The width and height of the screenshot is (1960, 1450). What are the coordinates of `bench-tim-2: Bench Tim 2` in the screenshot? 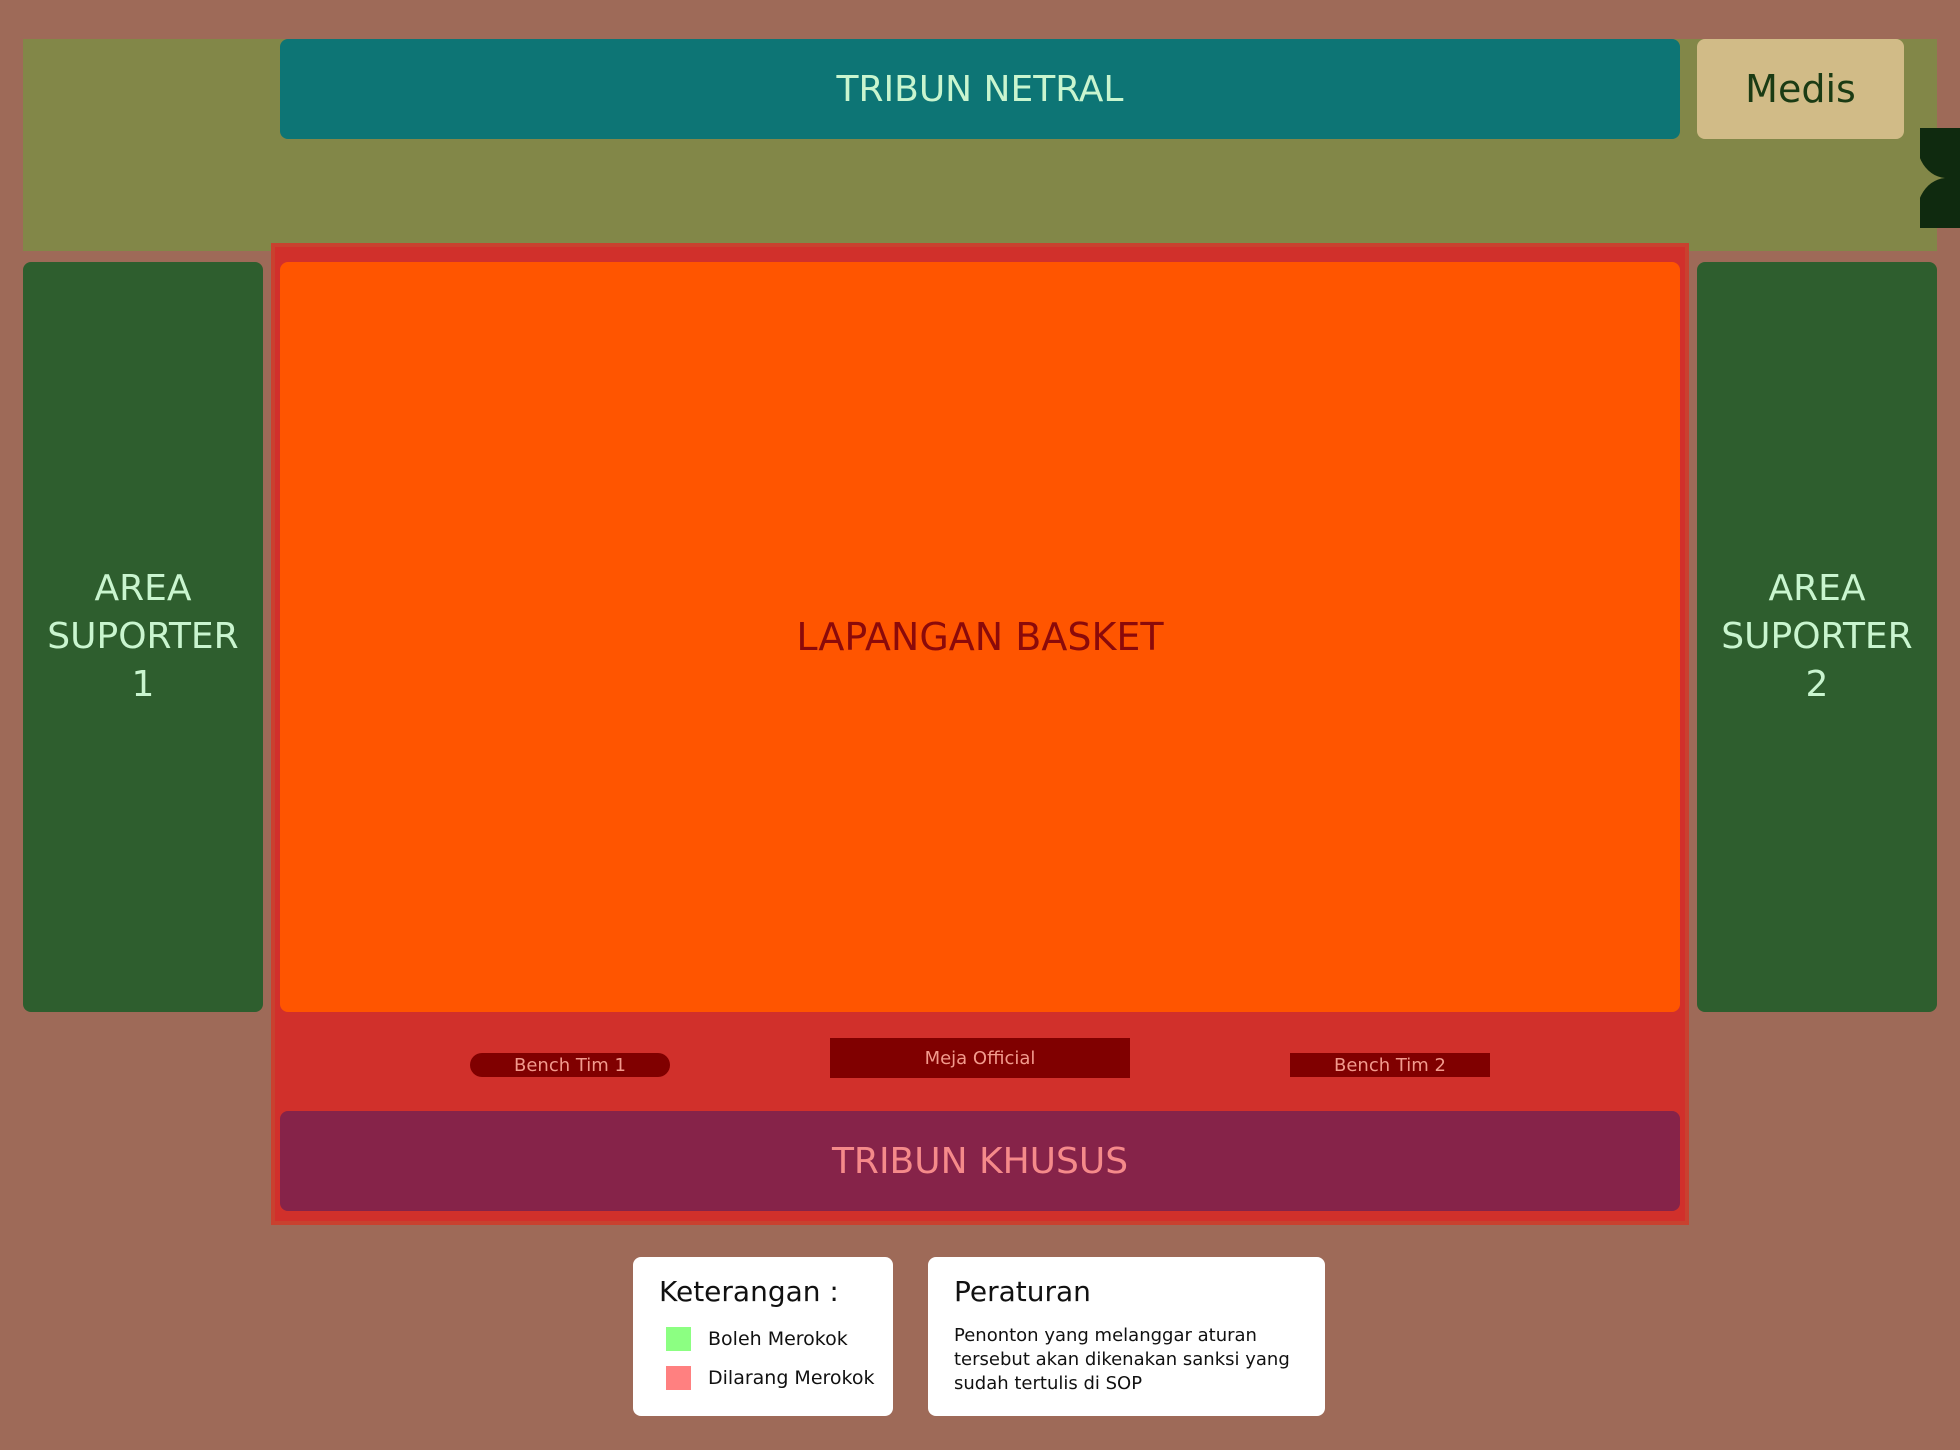 It's located at (1390, 1065).